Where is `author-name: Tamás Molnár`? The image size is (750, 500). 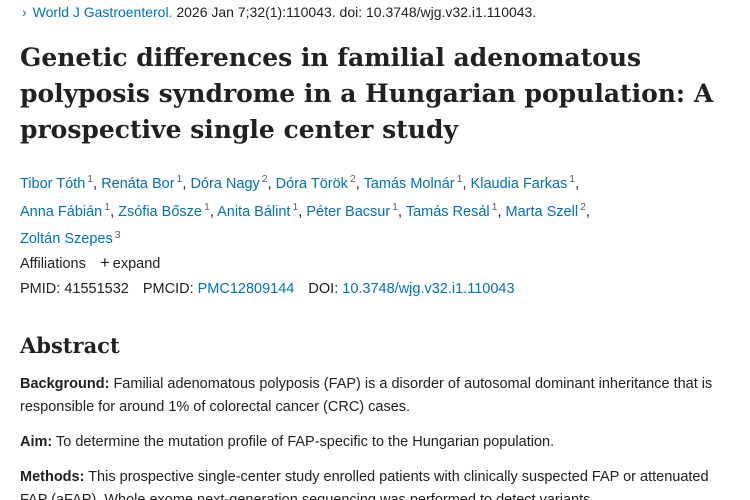 author-name: Tamás Molnár is located at coordinates (409, 183).